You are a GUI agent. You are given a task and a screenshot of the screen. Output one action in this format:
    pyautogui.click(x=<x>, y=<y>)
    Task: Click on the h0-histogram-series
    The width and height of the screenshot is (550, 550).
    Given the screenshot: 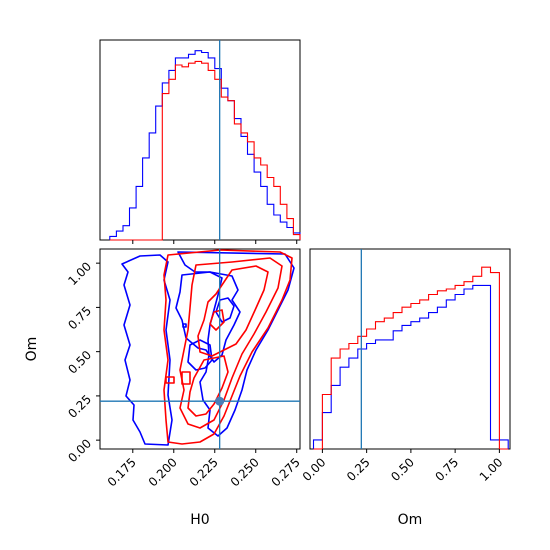 What is the action you would take?
    pyautogui.click(x=205, y=145)
    